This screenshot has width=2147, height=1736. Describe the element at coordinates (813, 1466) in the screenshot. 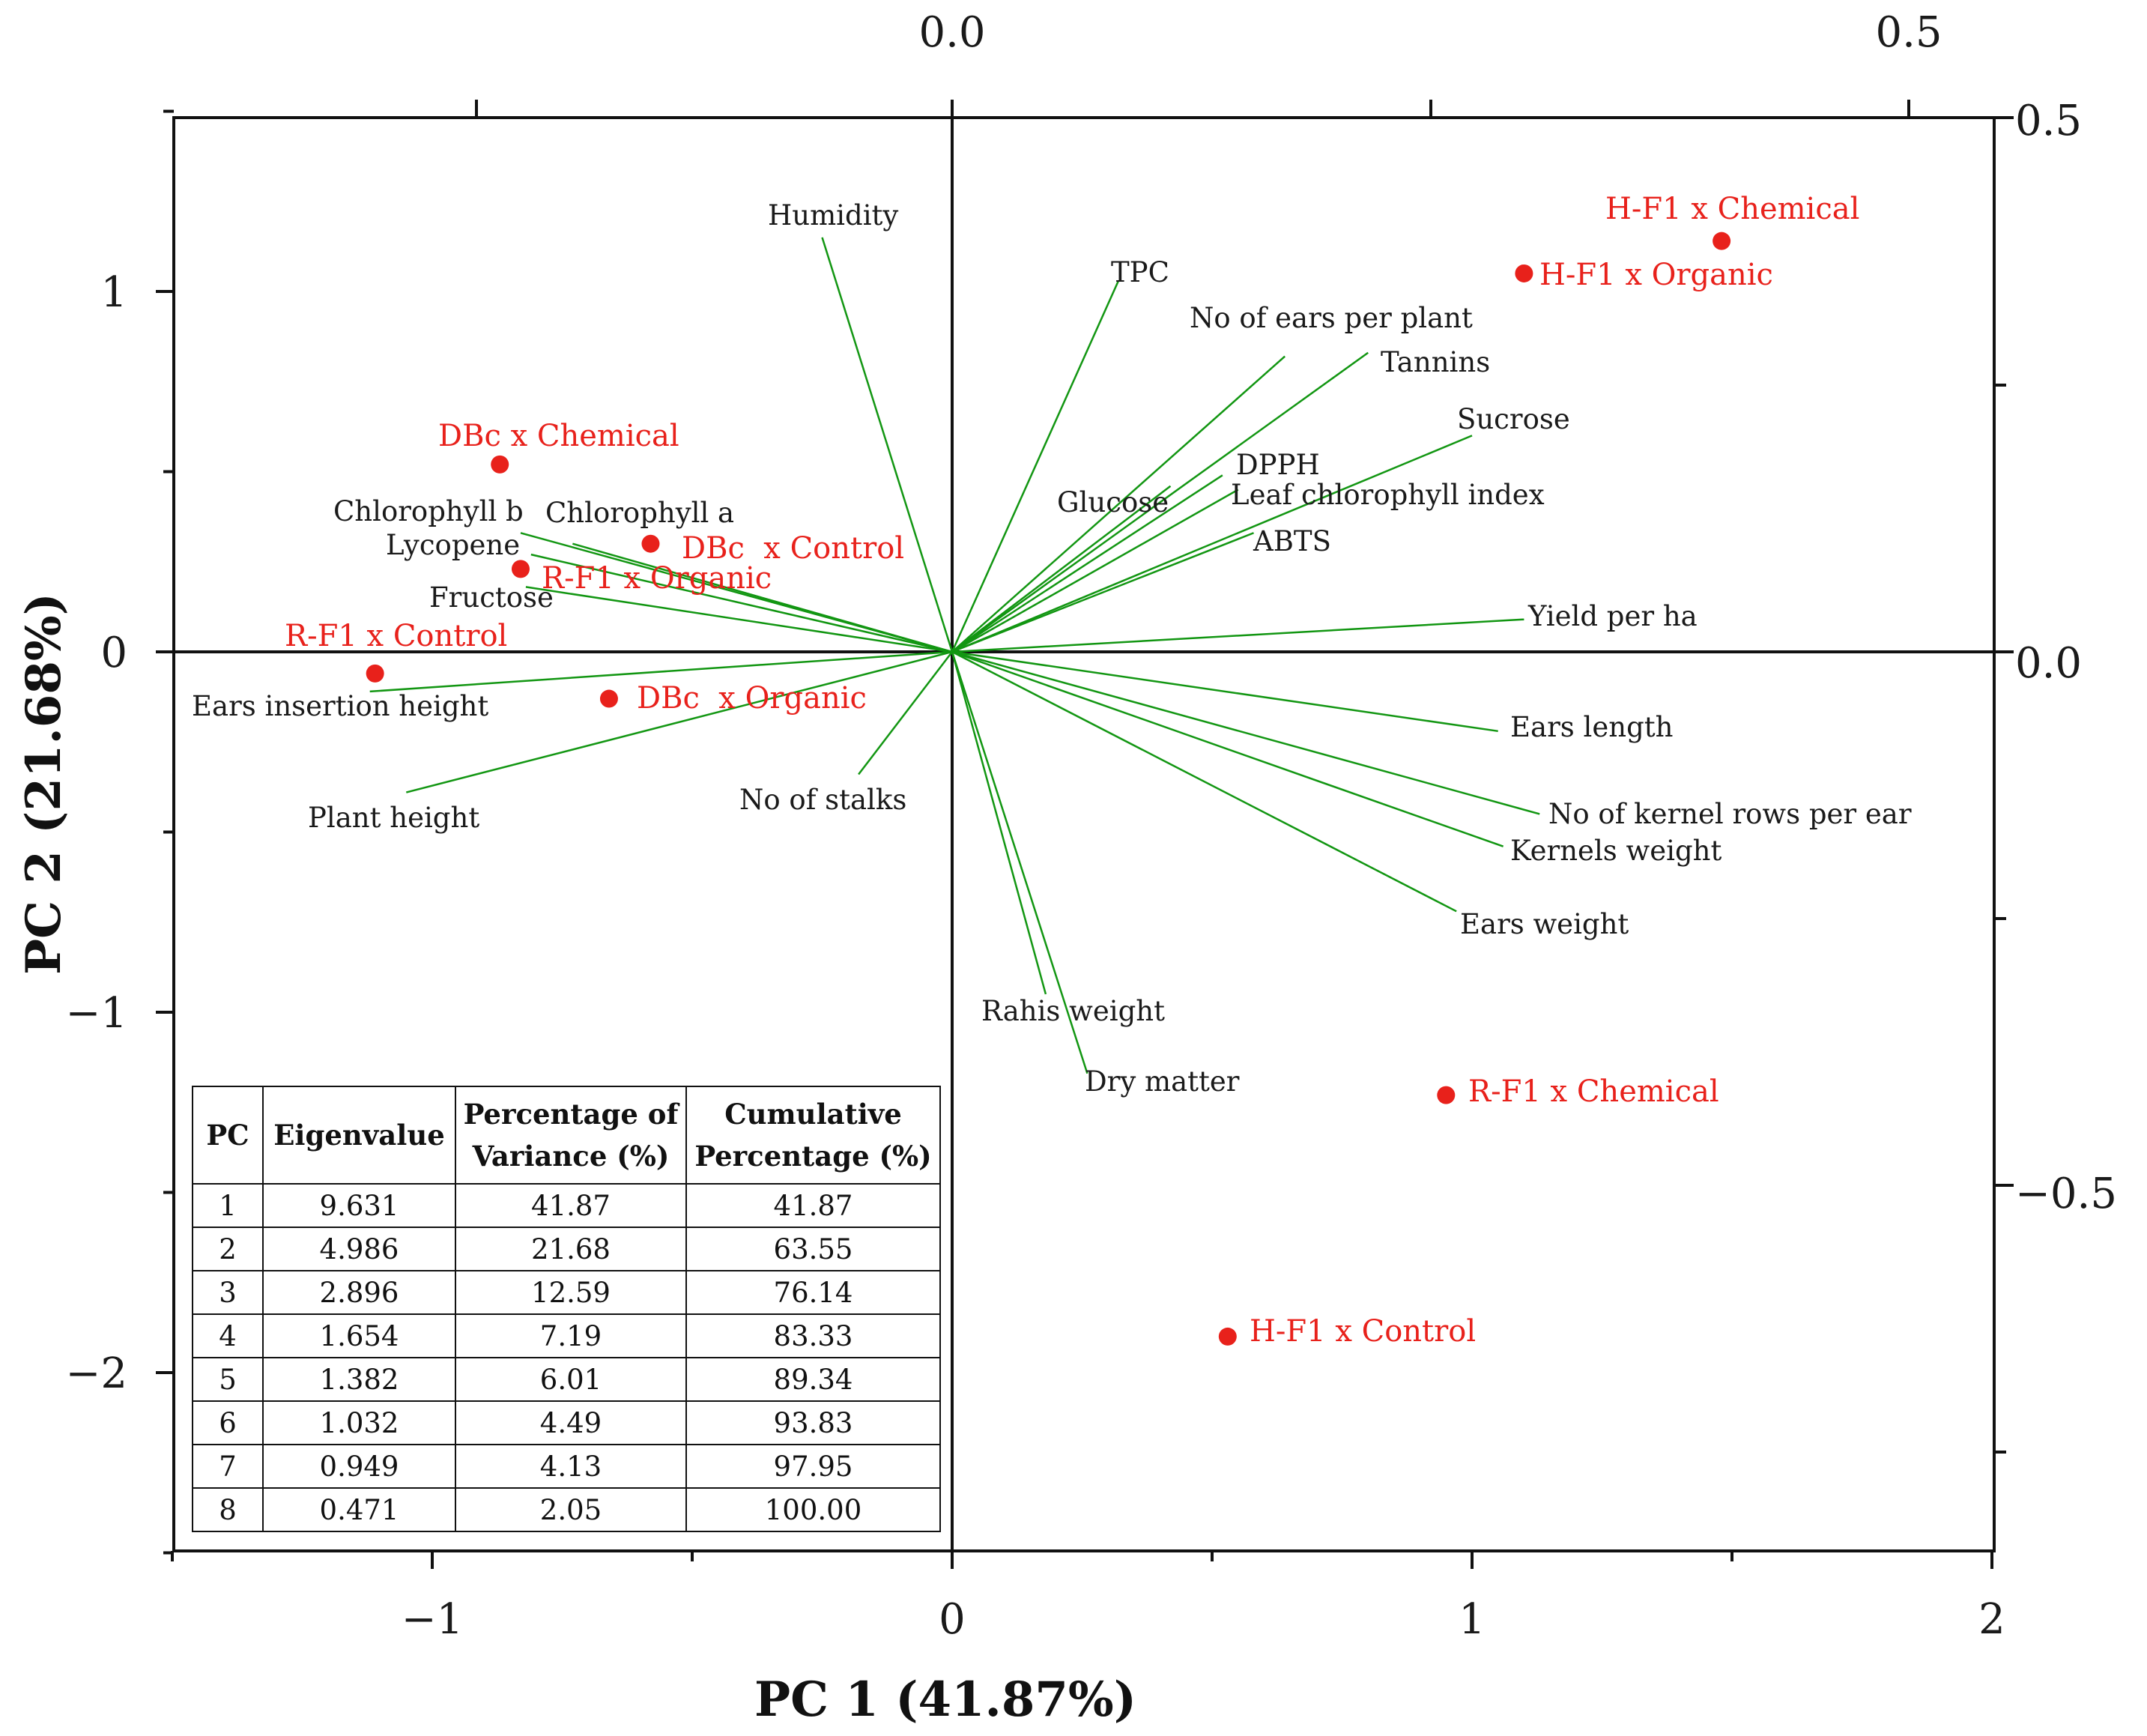

I see `table-cell: 97.95` at that location.